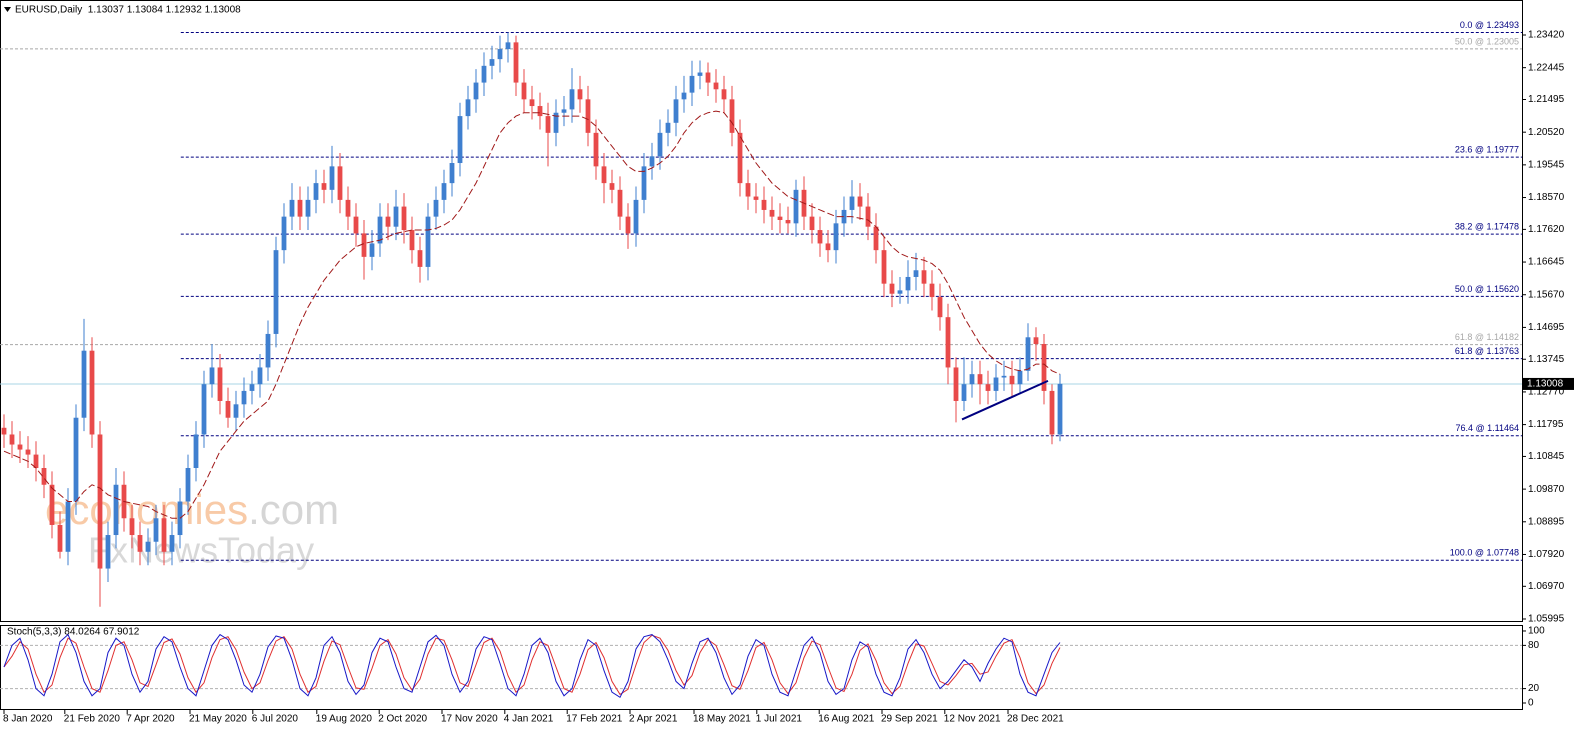 The height and width of the screenshot is (743, 1596). What do you see at coordinates (529, 719) in the screenshot?
I see `x-tick-label: 4 Jan 2021` at bounding box center [529, 719].